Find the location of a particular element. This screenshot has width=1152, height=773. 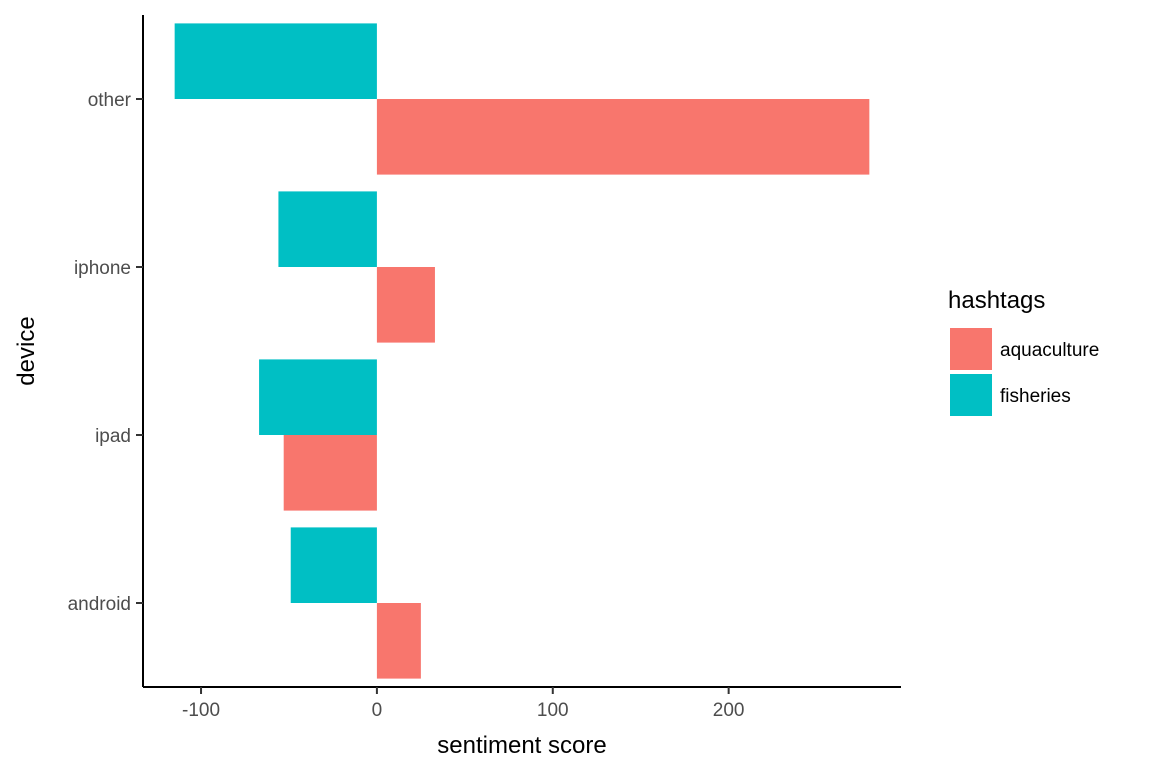

x-tick-label: 0 is located at coordinates (377, 710).